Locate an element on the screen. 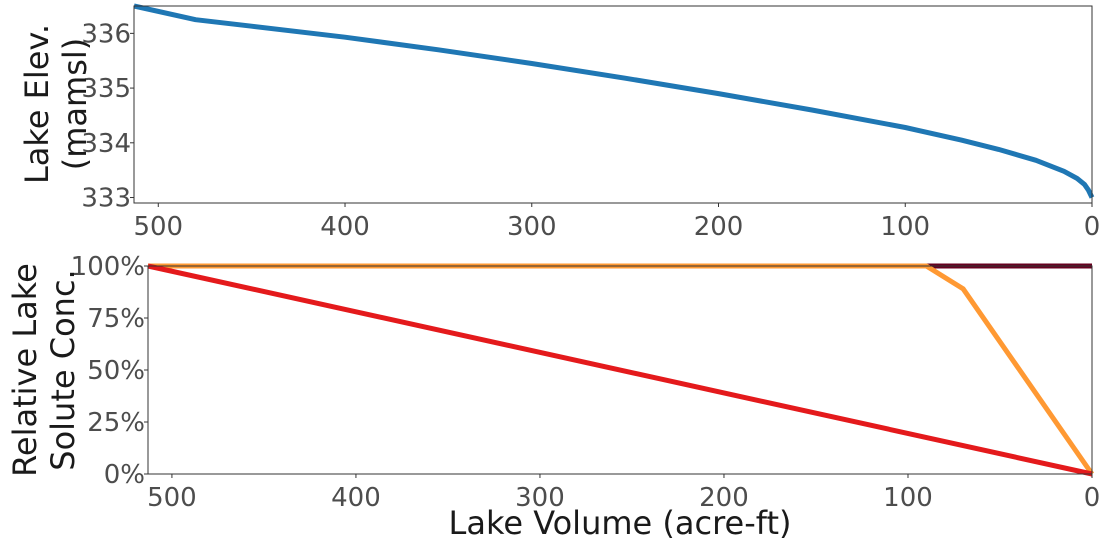 The width and height of the screenshot is (1100, 541). elevation-x-axis: 500 400 300 200 100 0 is located at coordinates (616, 222).